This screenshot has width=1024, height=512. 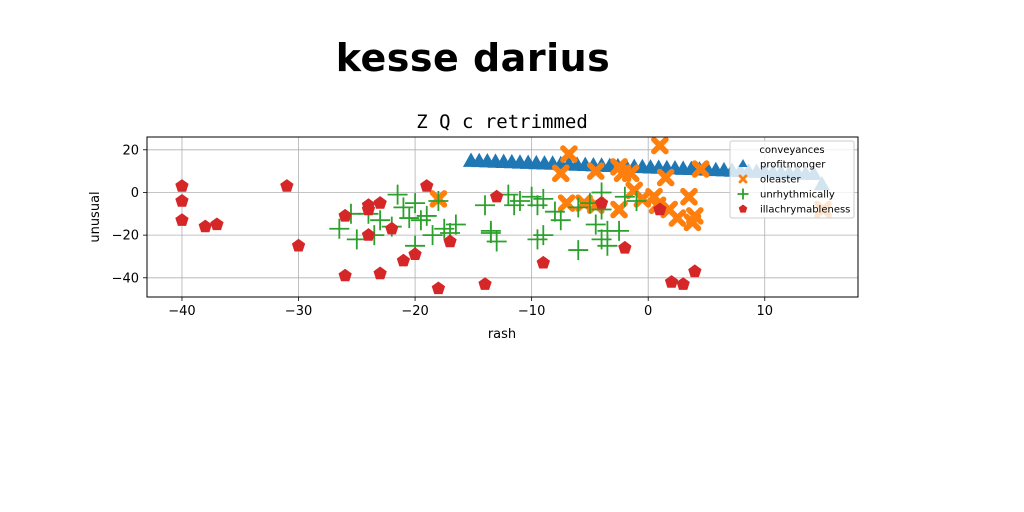 What do you see at coordinates (531, 311) in the screenshot?
I see `x-tick-label: −10` at bounding box center [531, 311].